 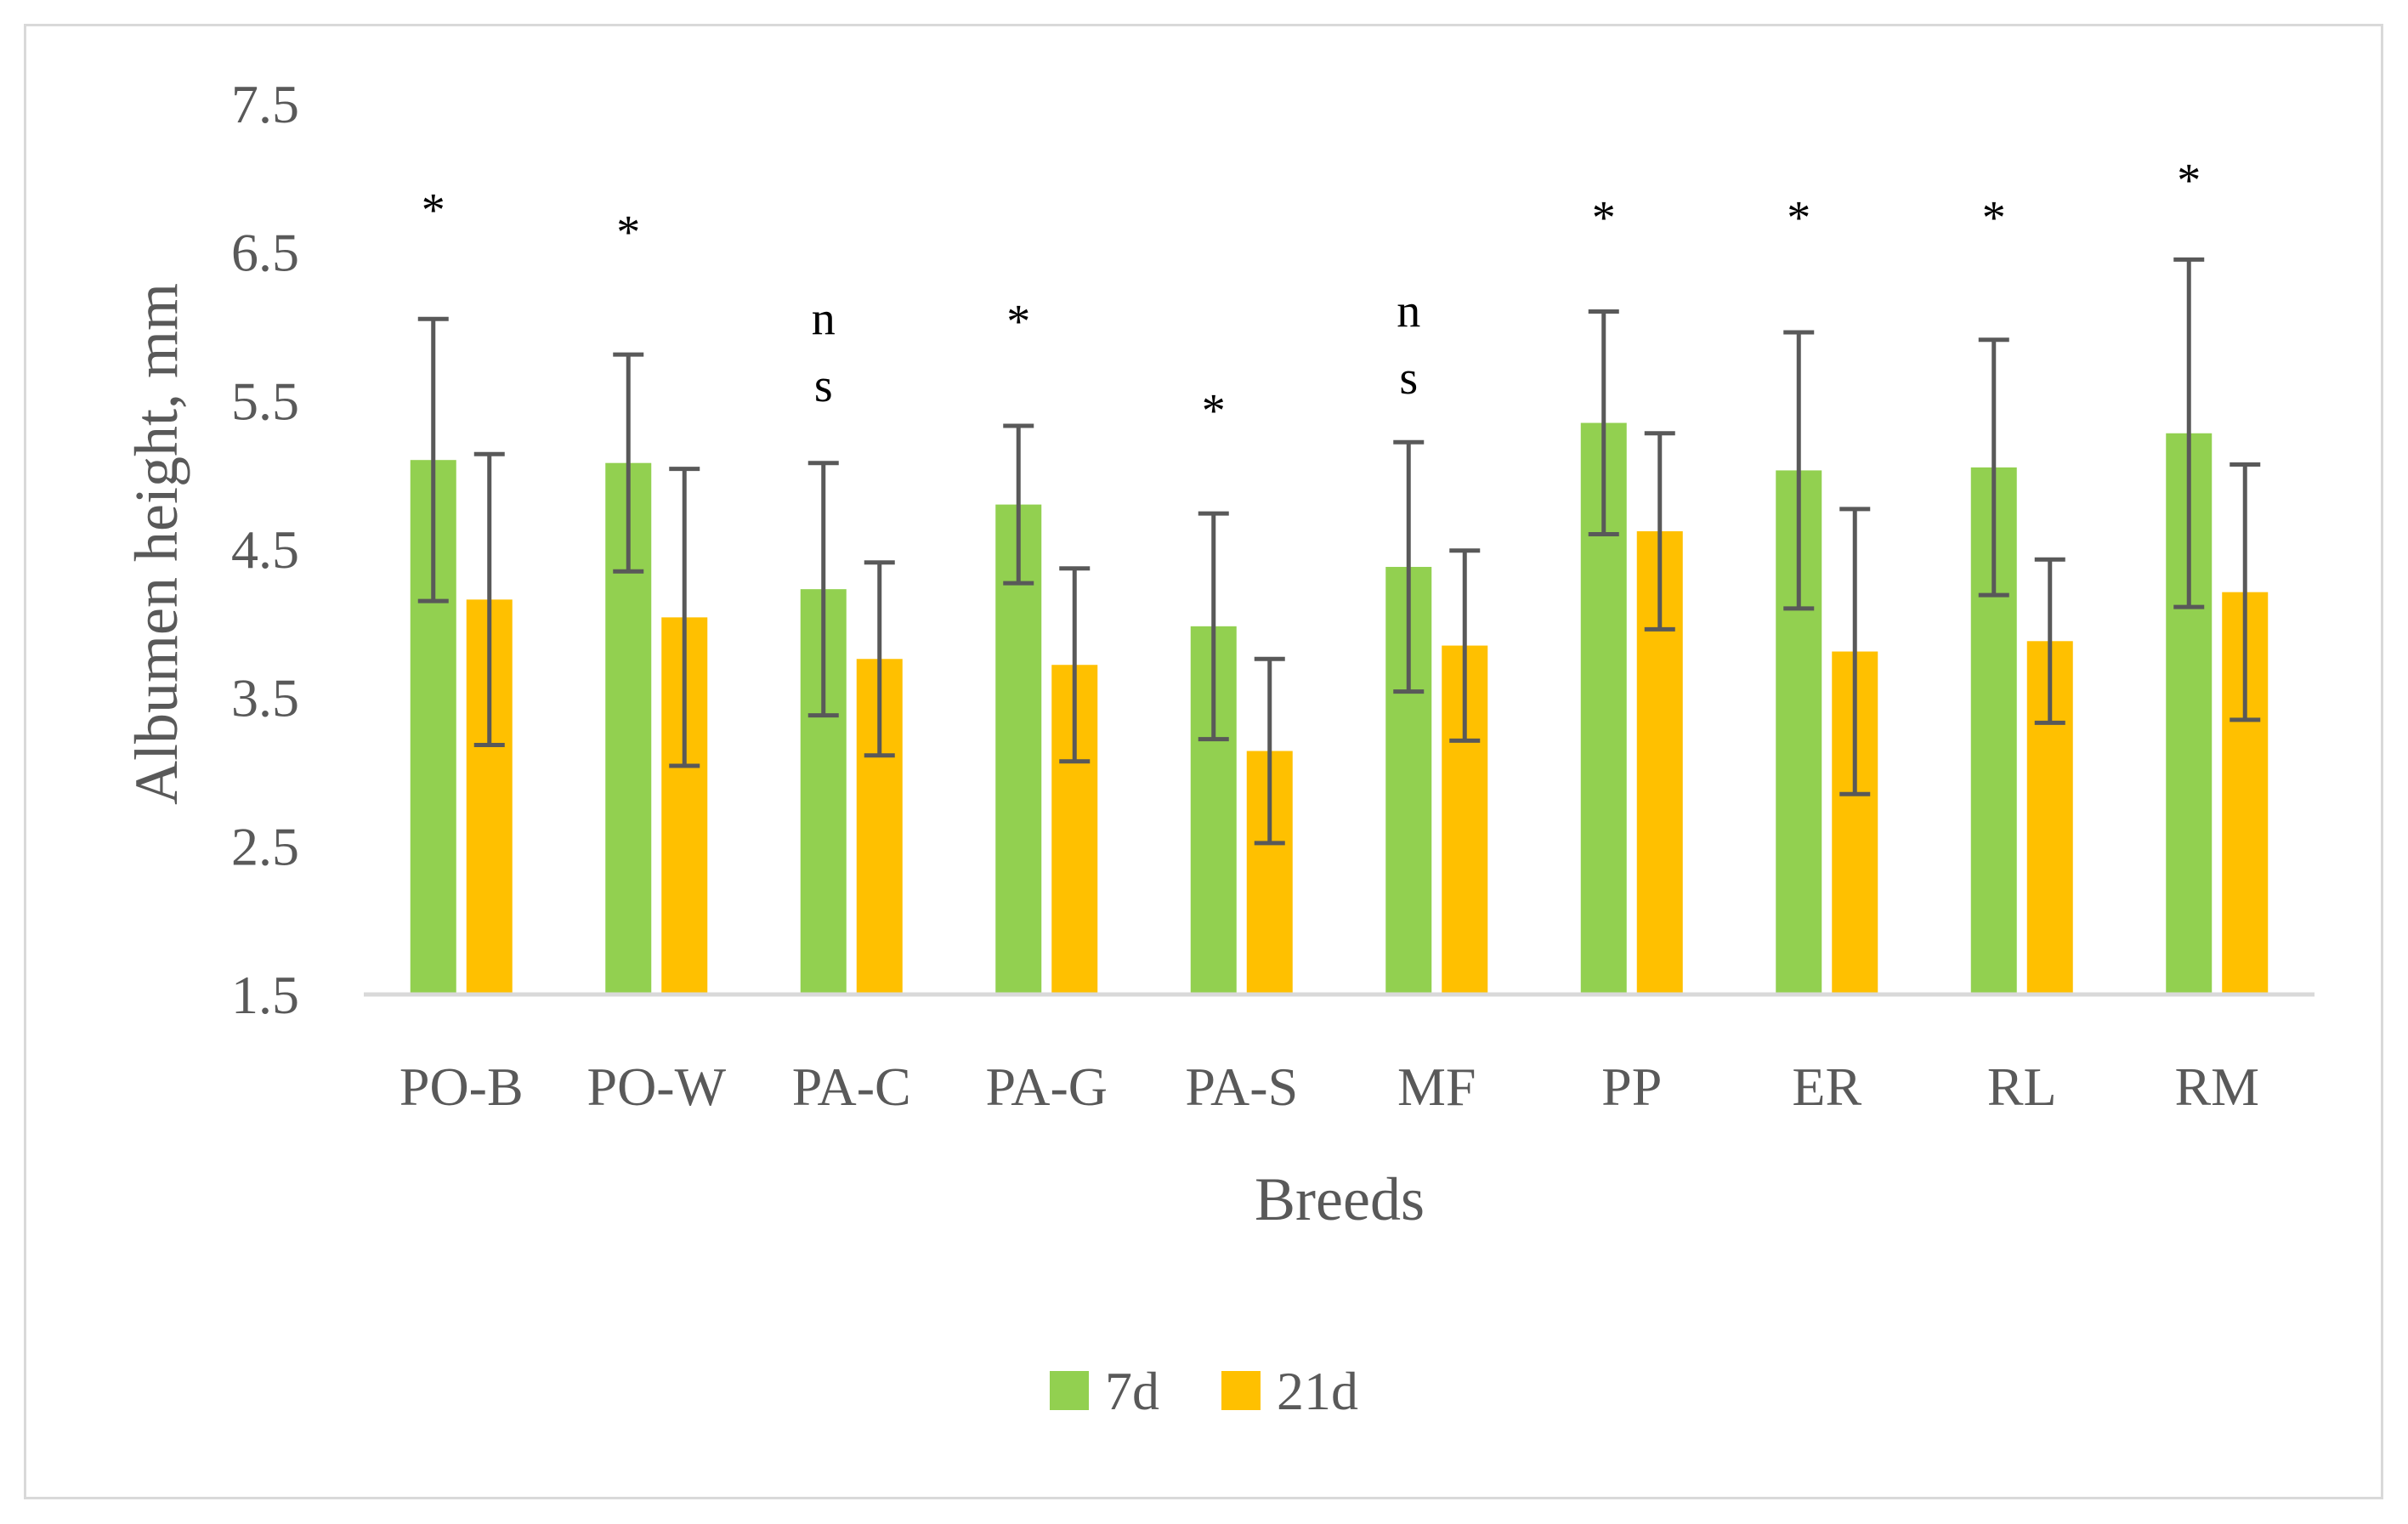 I want to click on x-tick-label: ER, so click(x=1826, y=1087).